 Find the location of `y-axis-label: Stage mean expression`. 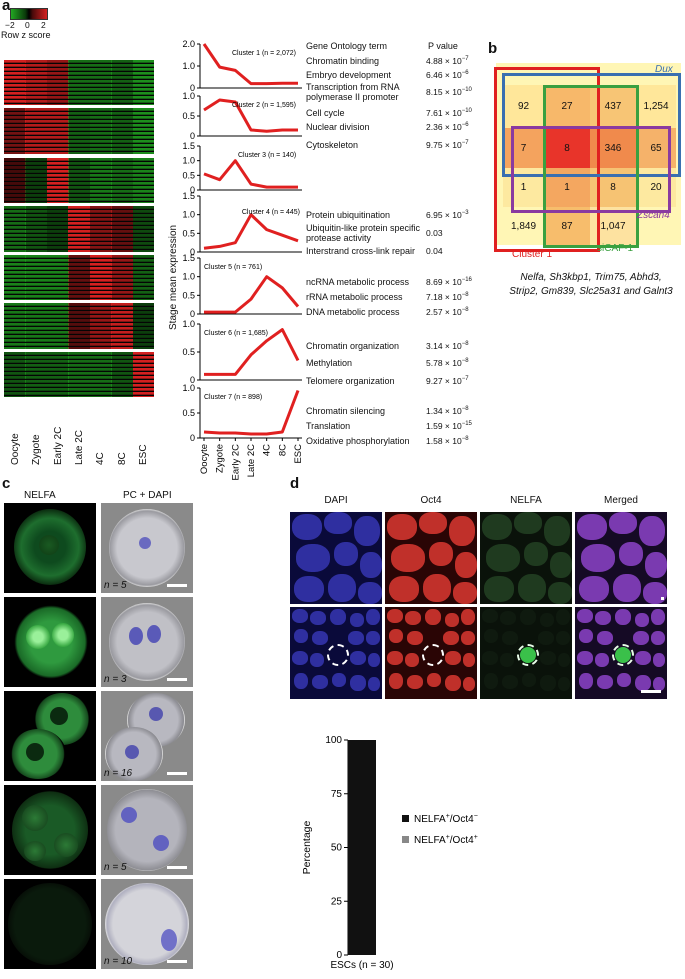

y-axis-label: Stage mean expression is located at coordinates (173, 277).